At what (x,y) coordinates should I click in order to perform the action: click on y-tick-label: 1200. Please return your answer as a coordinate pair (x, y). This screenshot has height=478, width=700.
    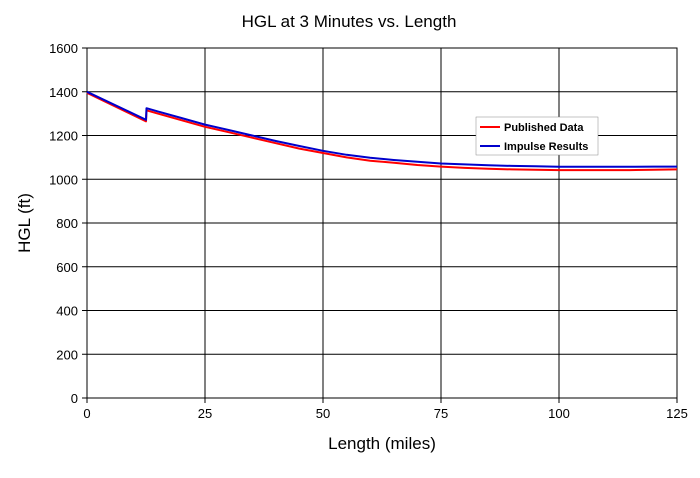
    Looking at the image, I should click on (63, 136).